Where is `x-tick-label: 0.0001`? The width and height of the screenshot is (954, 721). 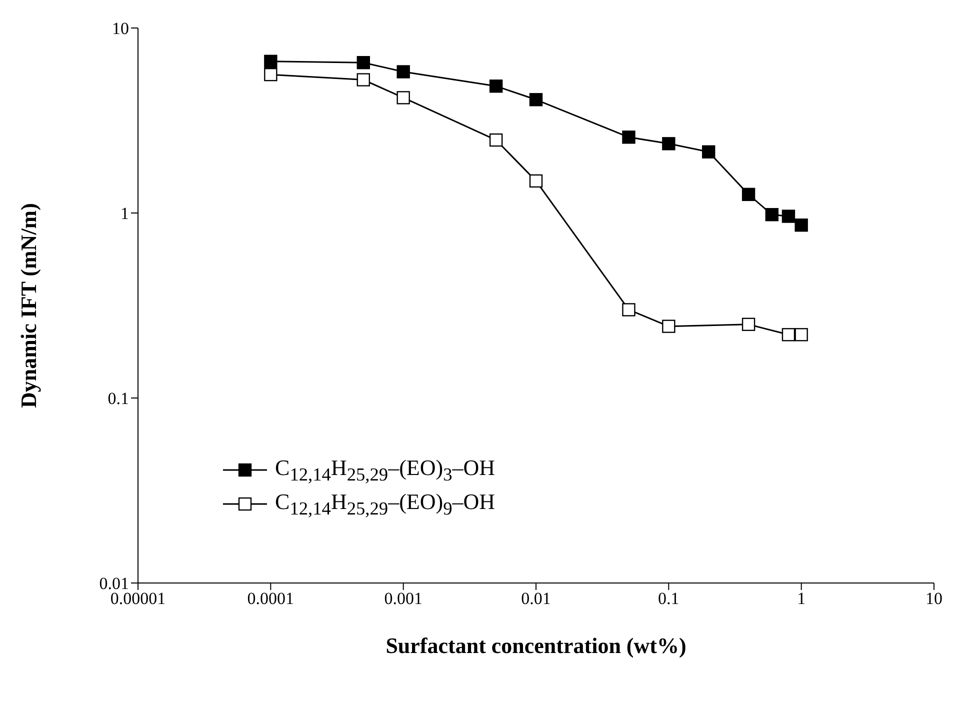 x-tick-label: 0.0001 is located at coordinates (270, 598).